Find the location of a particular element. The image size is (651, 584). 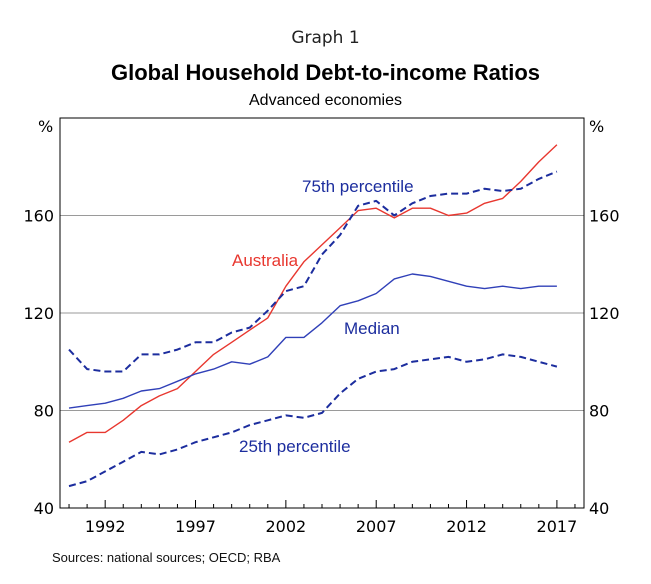

x-tick-label: 2007 is located at coordinates (376, 526).